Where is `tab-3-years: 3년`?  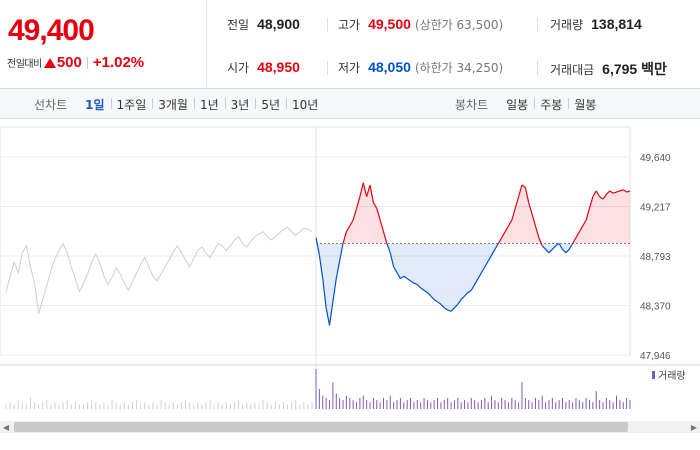
tab-3-years: 3년 is located at coordinates (240, 104).